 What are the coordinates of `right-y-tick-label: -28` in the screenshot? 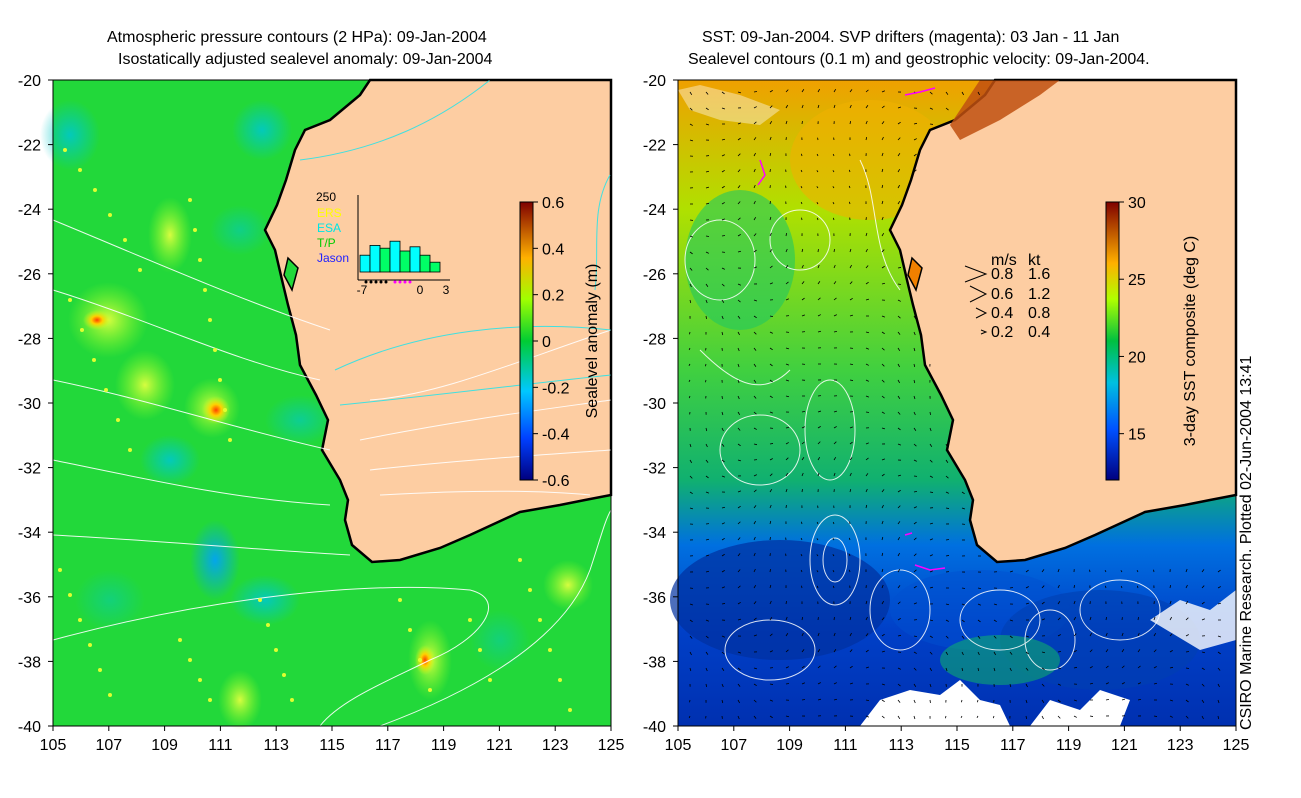 It's located at (654, 339).